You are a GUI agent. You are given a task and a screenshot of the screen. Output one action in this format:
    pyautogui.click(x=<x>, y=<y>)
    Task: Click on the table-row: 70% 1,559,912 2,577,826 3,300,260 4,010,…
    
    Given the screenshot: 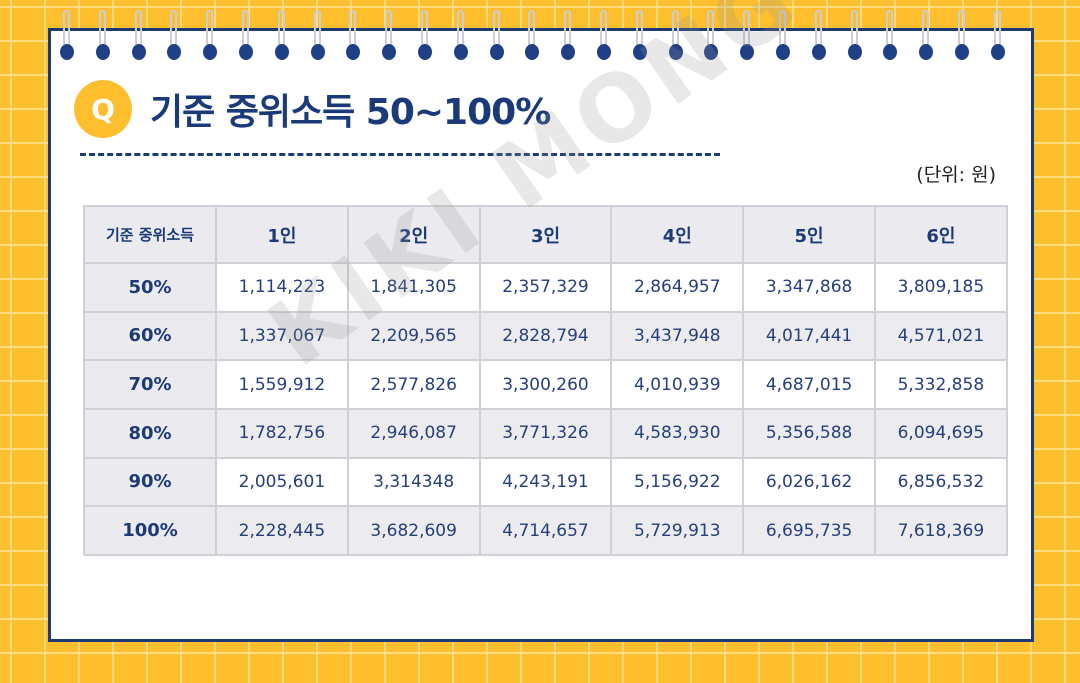 What is the action you would take?
    pyautogui.click(x=545, y=384)
    